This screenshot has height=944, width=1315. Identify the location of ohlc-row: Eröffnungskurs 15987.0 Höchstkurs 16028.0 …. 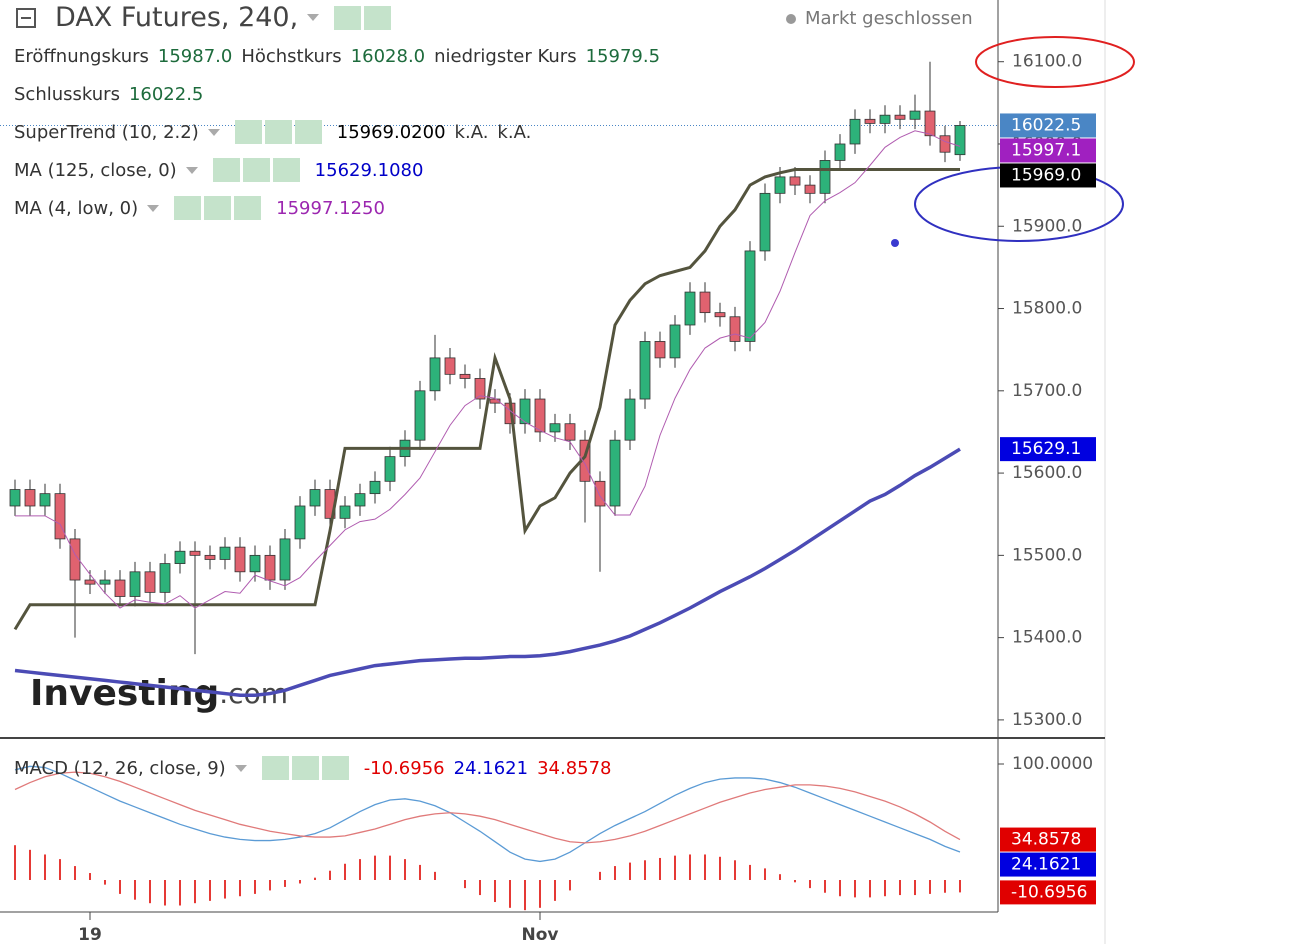
(337, 56).